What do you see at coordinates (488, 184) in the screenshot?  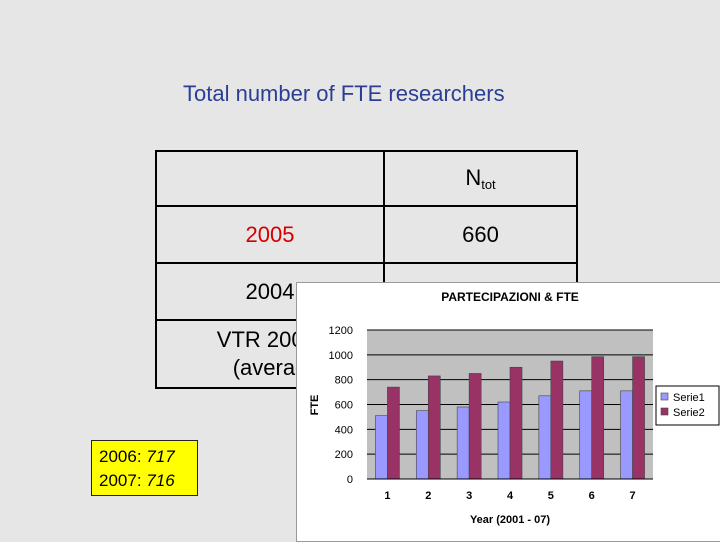 I see `ntot-subscript: tot` at bounding box center [488, 184].